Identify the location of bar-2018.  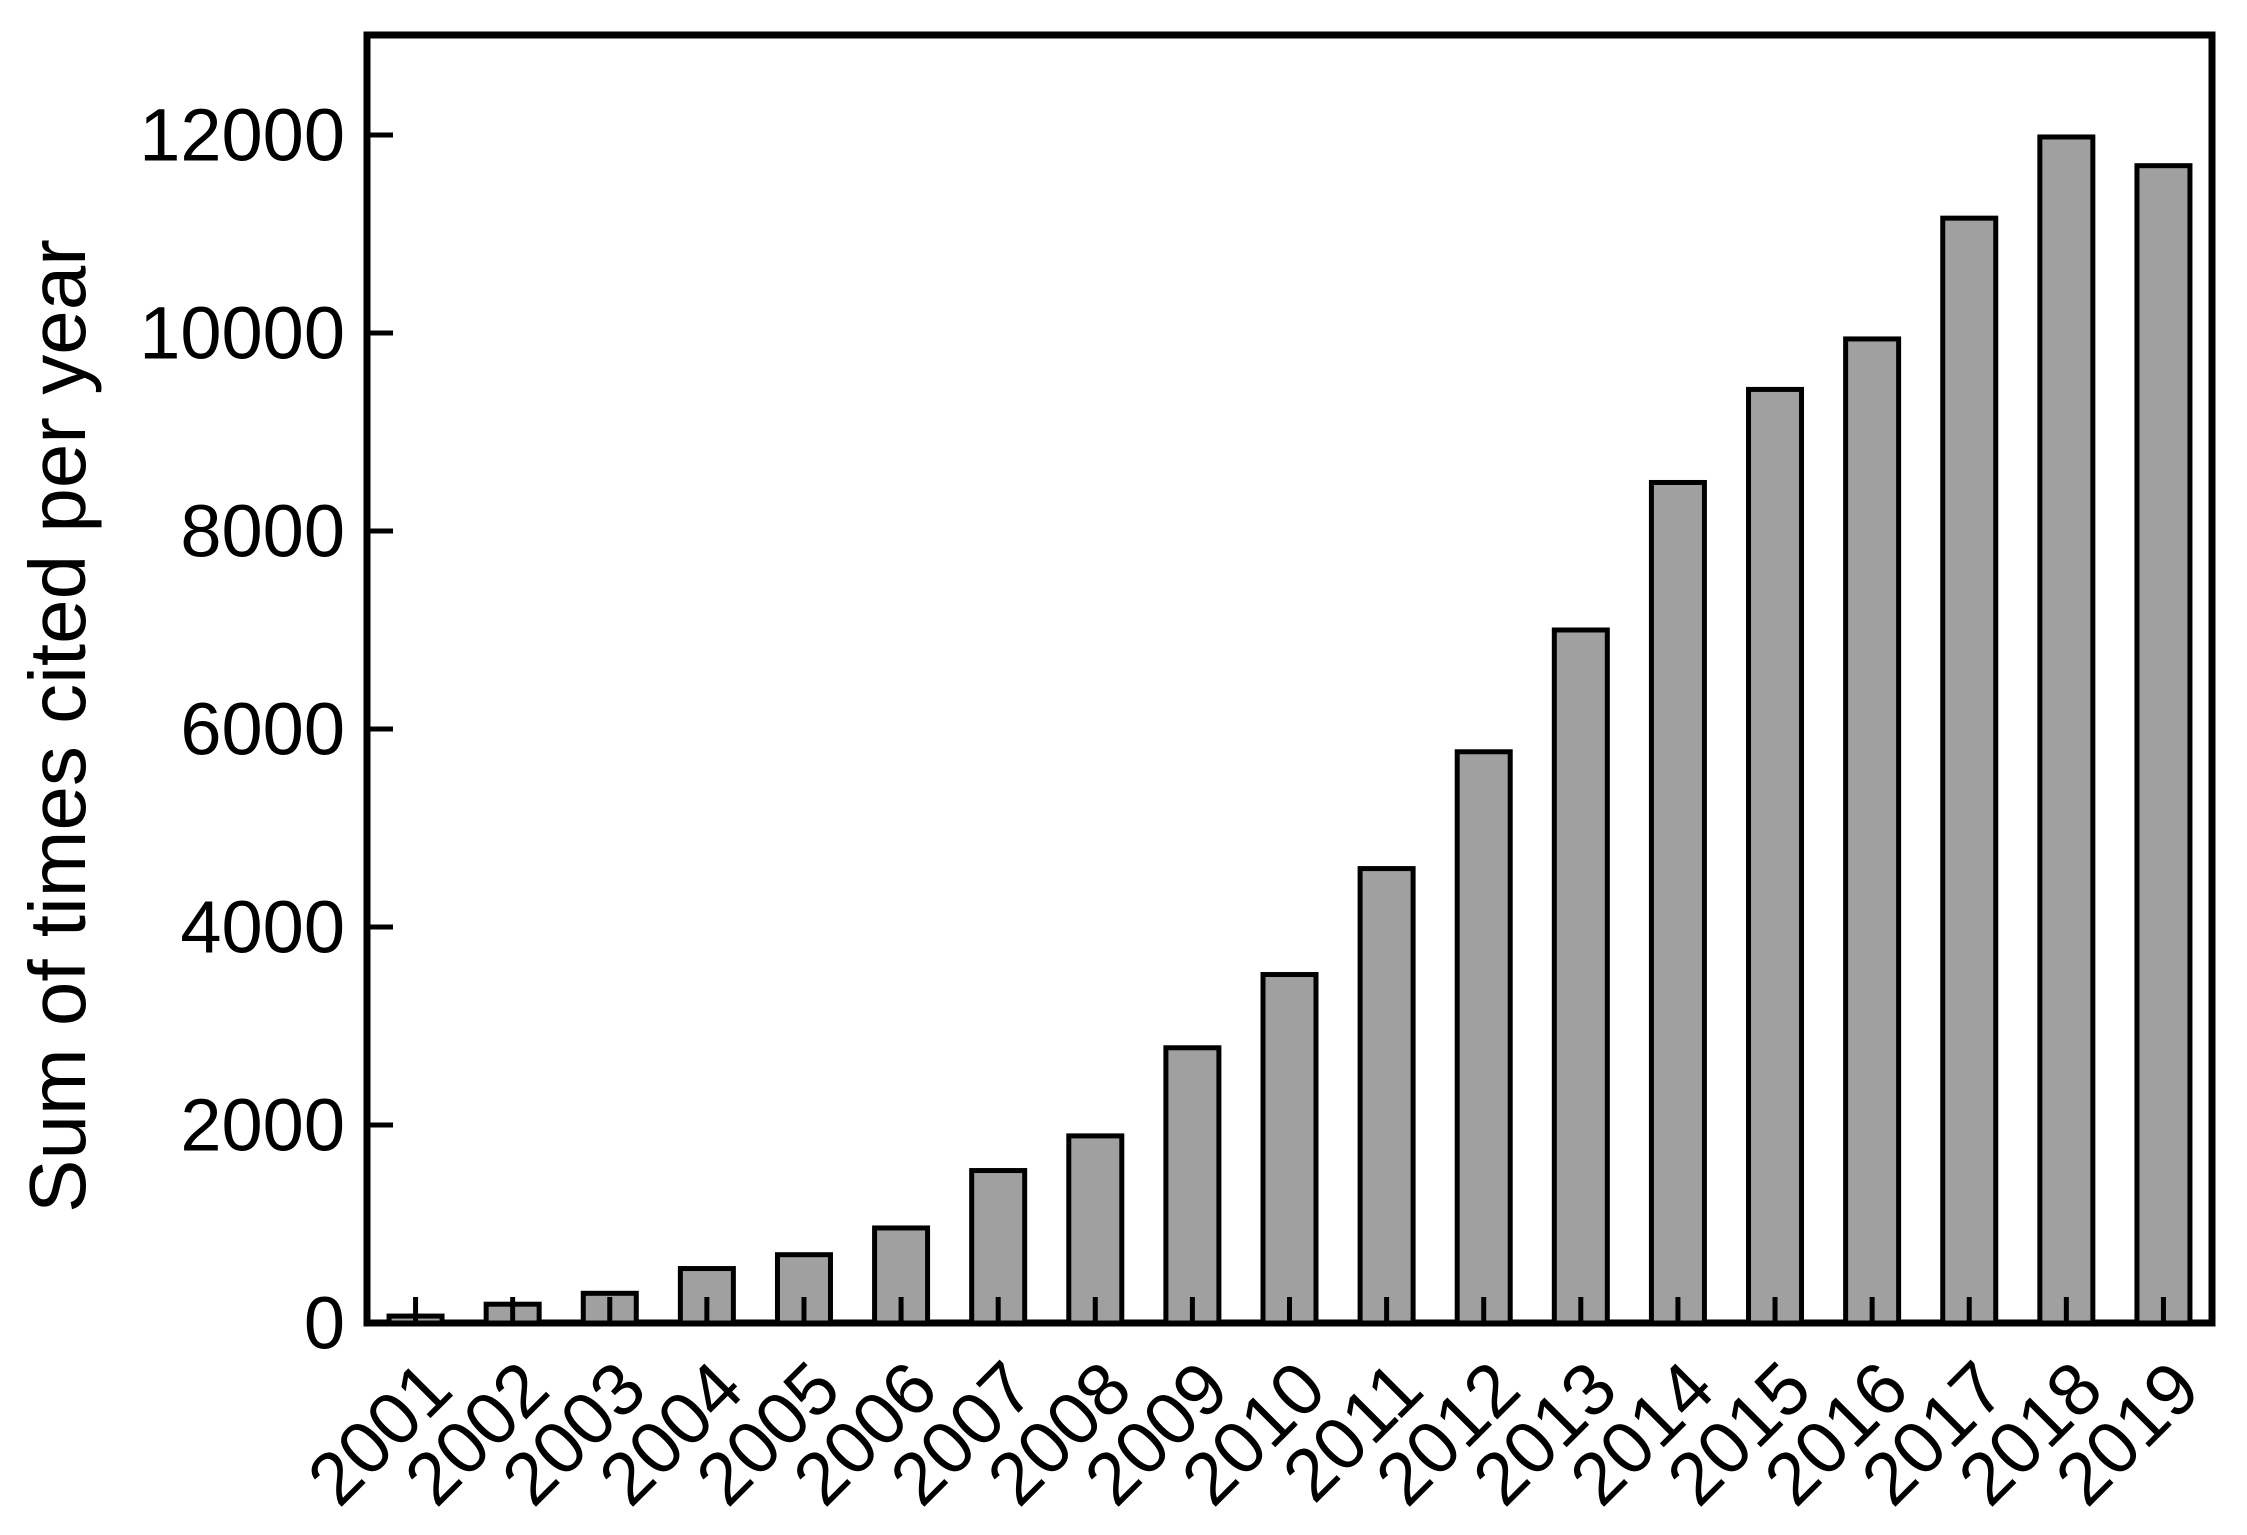
(2066, 730).